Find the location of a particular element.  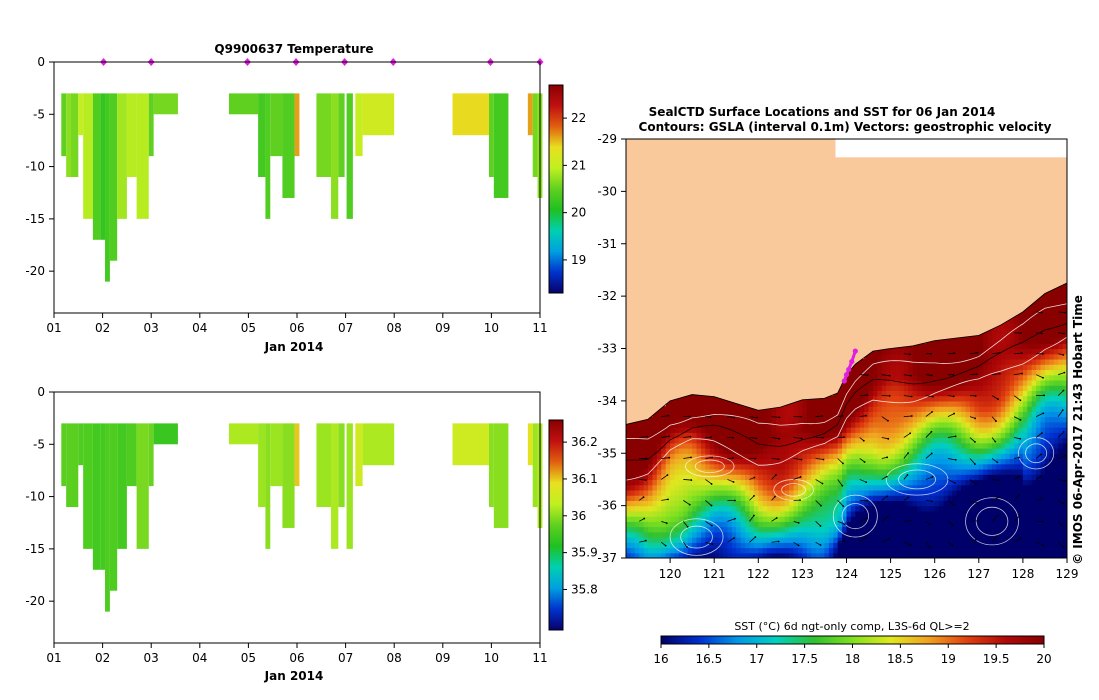

profile-bar is located at coordinates (75, 465).